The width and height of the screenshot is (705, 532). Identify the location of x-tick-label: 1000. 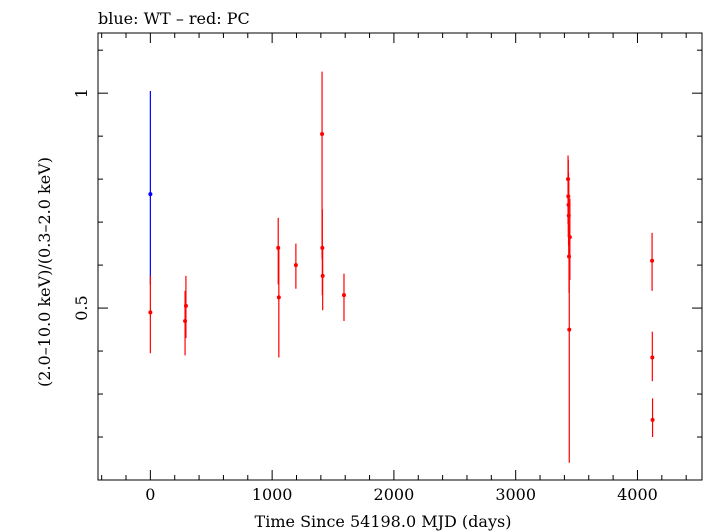
(272, 494).